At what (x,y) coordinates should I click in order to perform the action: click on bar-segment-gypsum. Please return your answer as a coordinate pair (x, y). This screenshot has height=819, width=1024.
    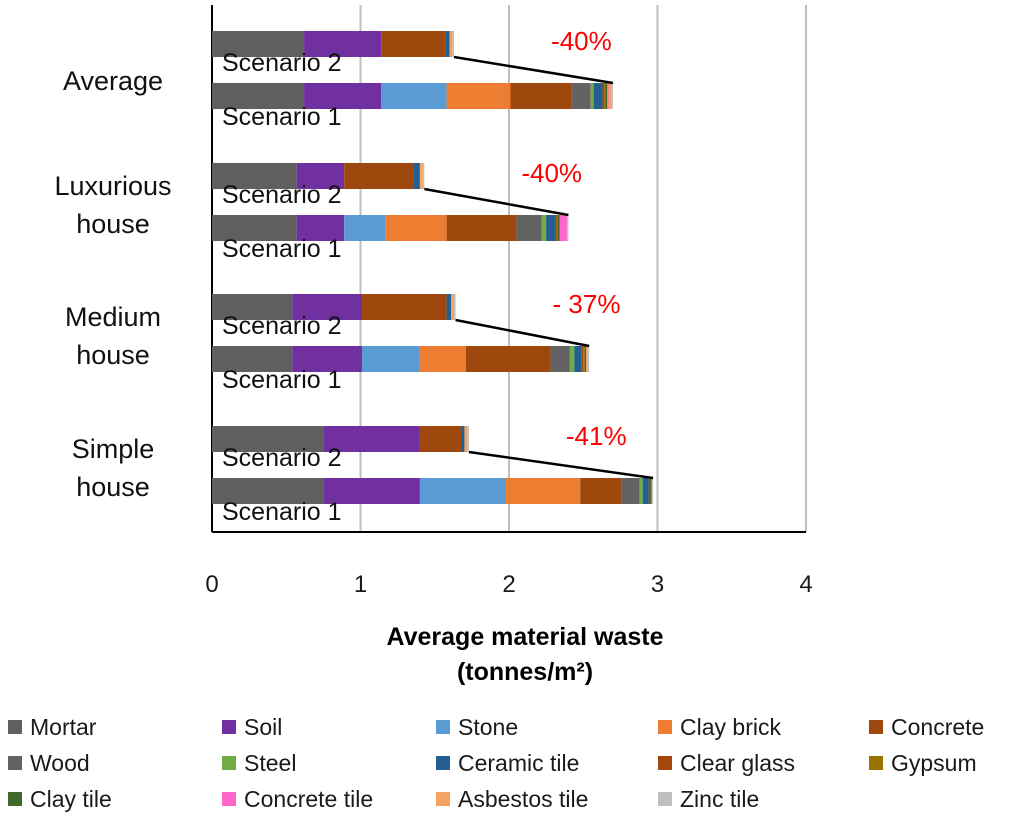
    Looking at the image, I should click on (584, 359).